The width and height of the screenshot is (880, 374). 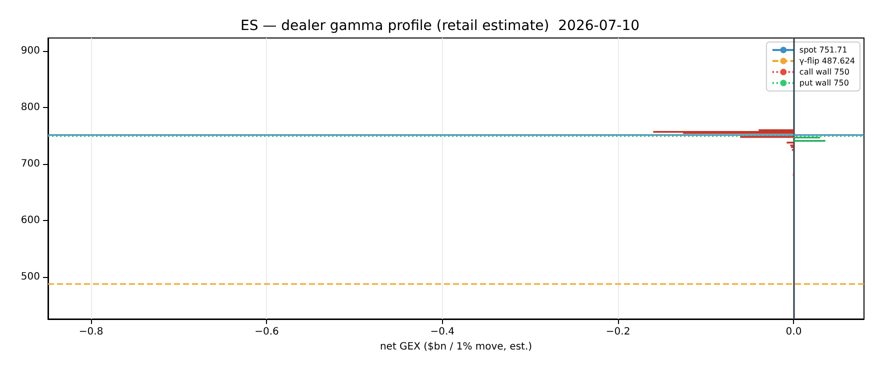 What do you see at coordinates (442, 332) in the screenshot?
I see `x-tick-label: −0.4` at bounding box center [442, 332].